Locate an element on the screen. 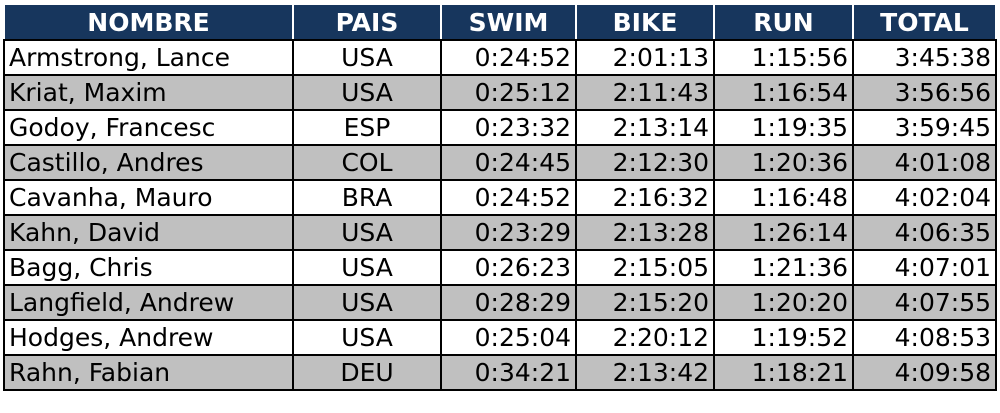  table-cell: 0:25:04 is located at coordinates (508, 337).